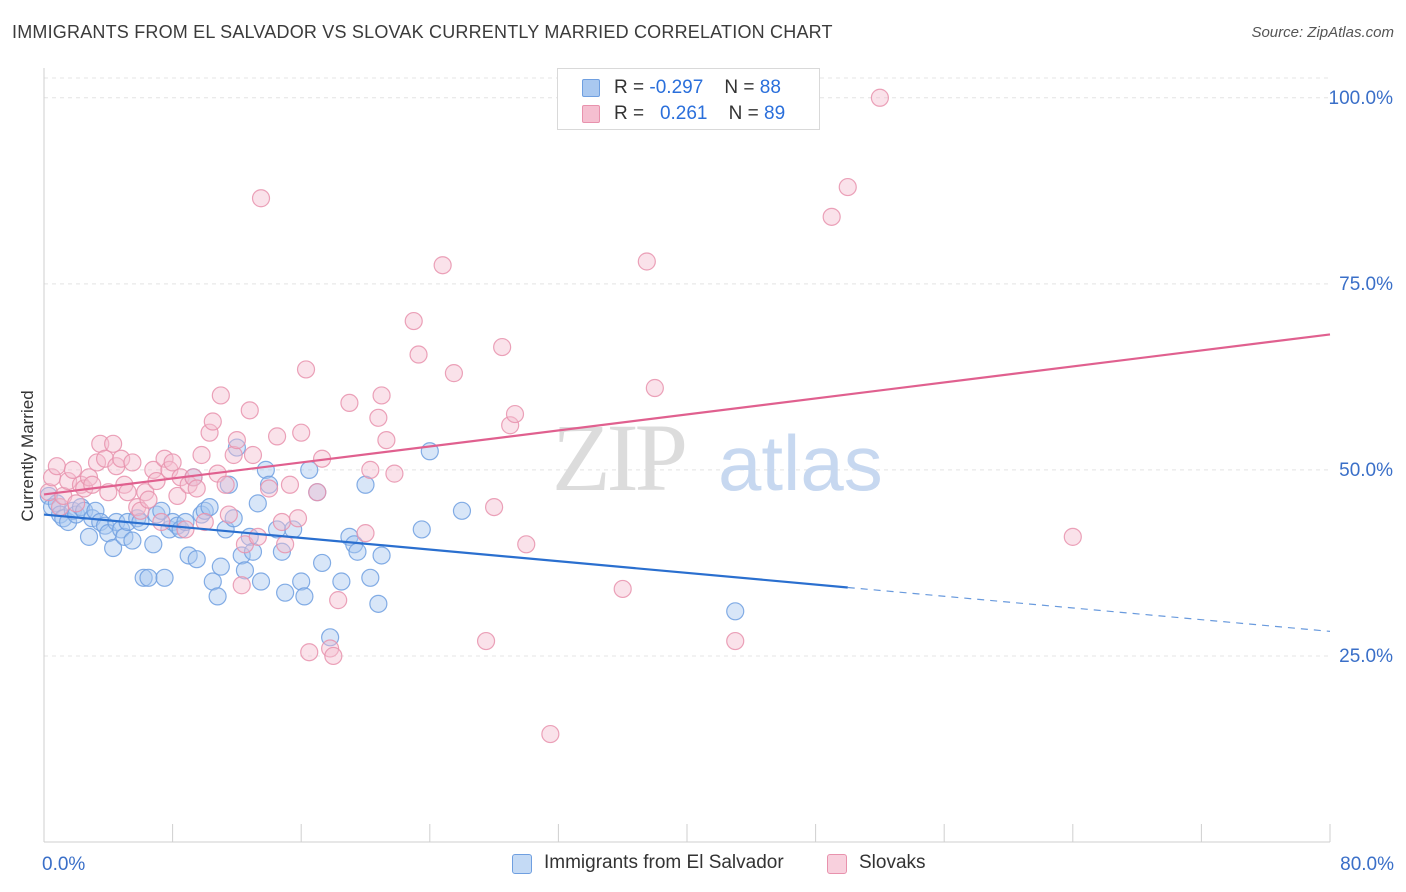 This screenshot has height=892, width=1406. What do you see at coordinates (1367, 864) in the screenshot?
I see `x-tick-label: 80.0%` at bounding box center [1367, 864].